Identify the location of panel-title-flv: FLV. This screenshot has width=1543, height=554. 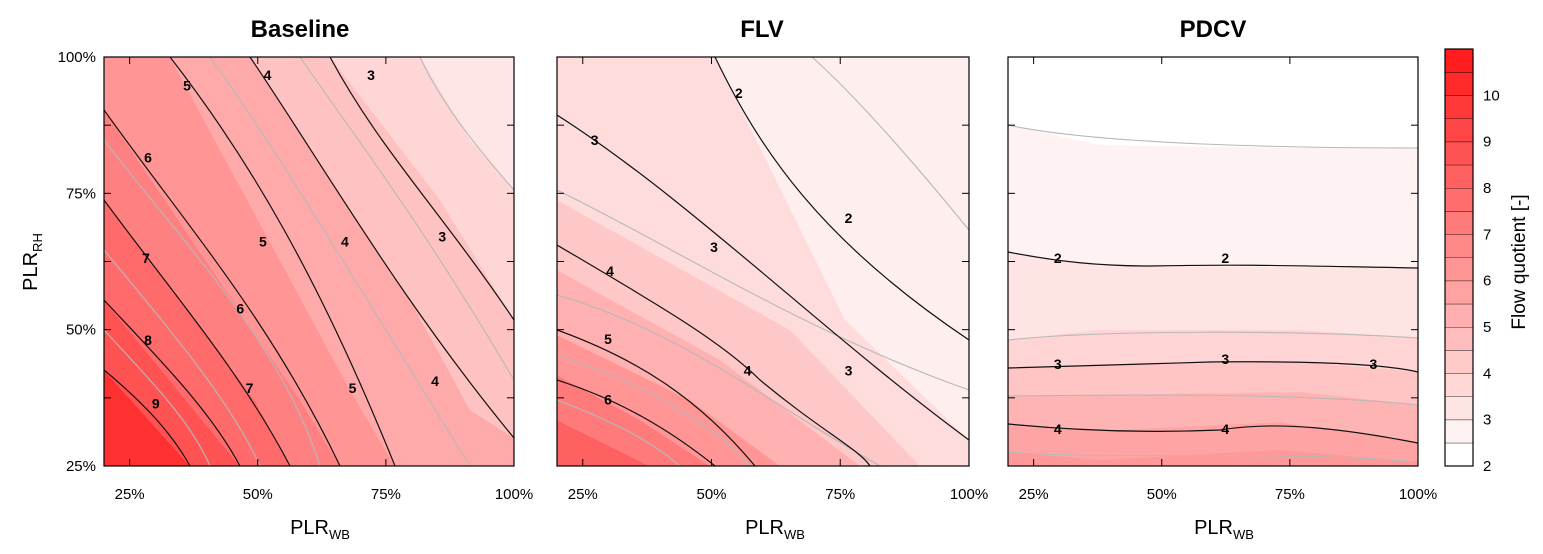
(762, 29).